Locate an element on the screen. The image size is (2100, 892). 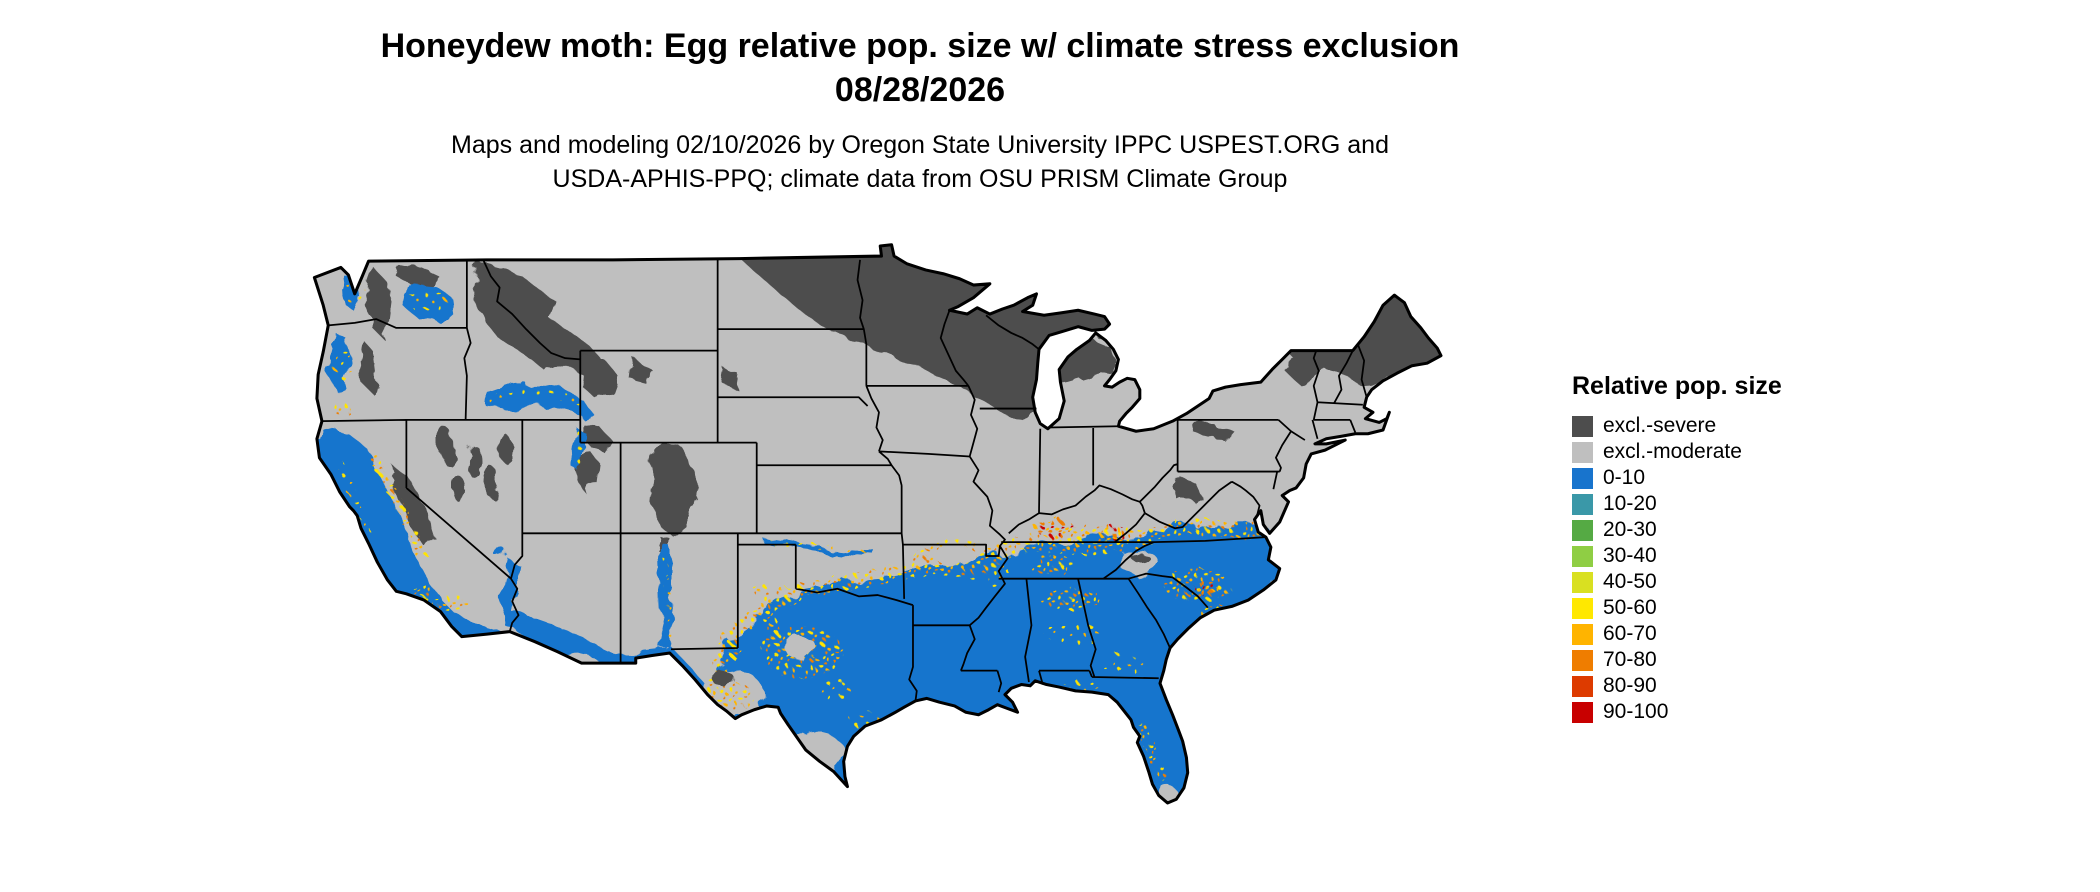
legend-item: 40-50 is located at coordinates (1677, 582).